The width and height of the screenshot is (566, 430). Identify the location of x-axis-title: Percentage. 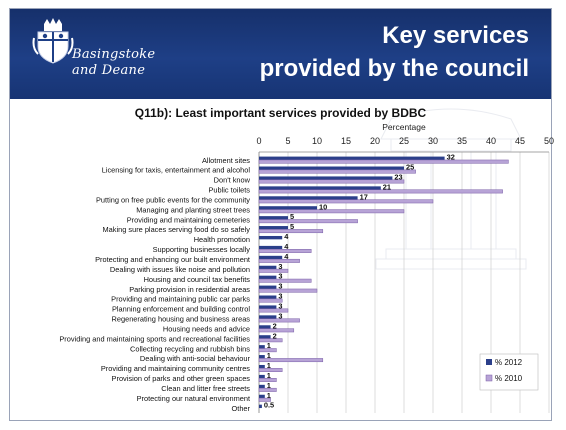
(404, 127).